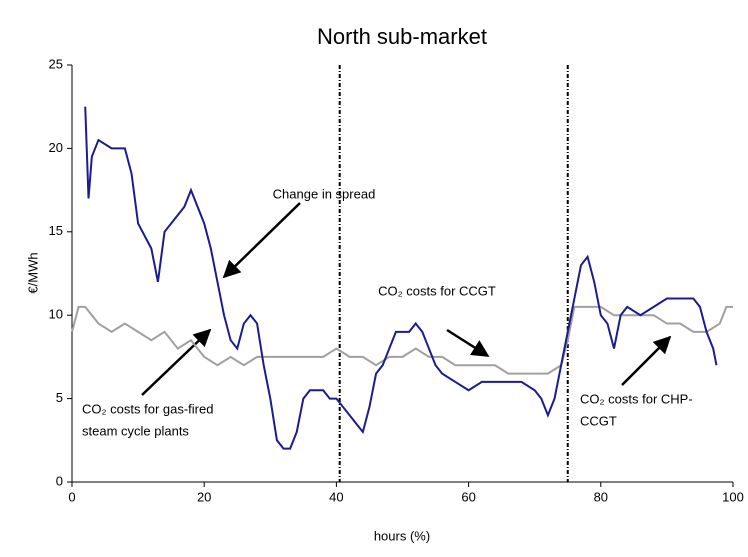 The image size is (748, 557). Describe the element at coordinates (56, 314) in the screenshot. I see `y-tick-label: 10` at that location.